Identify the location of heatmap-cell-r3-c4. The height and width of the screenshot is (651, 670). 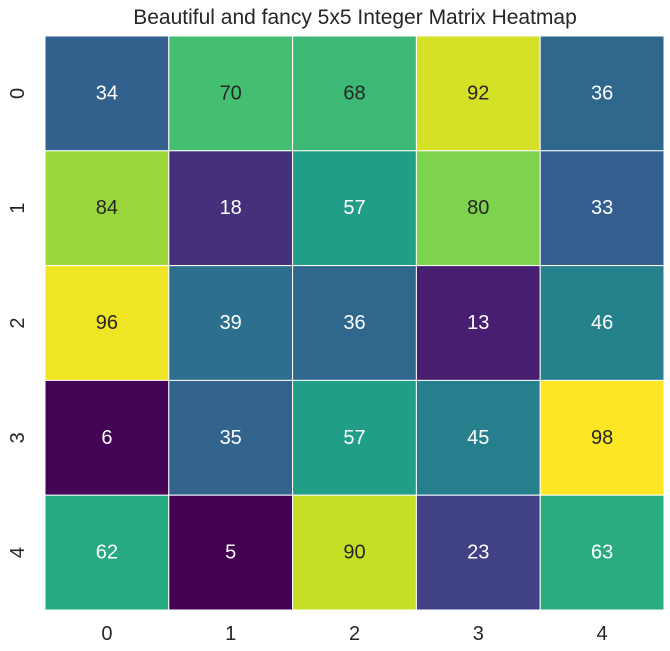
(602, 437).